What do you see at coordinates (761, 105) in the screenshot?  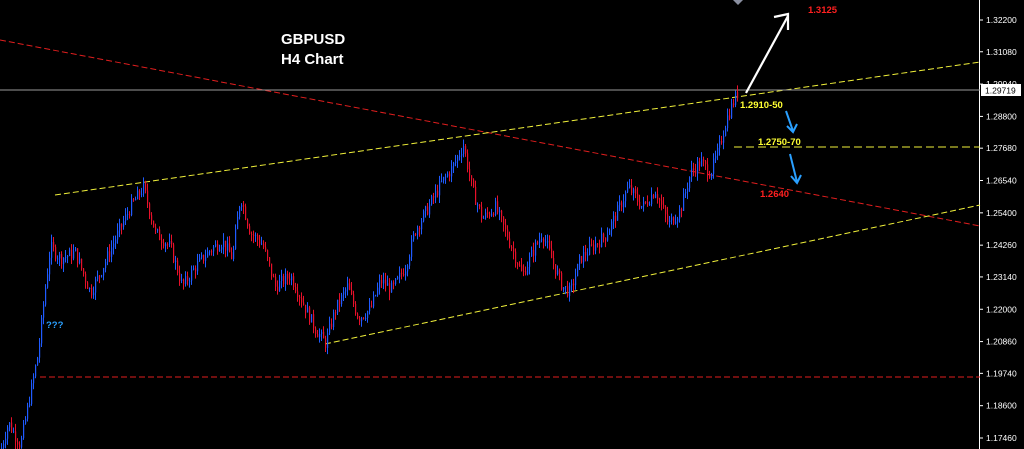 I see `annotation-resistance: 1.2910-50` at bounding box center [761, 105].